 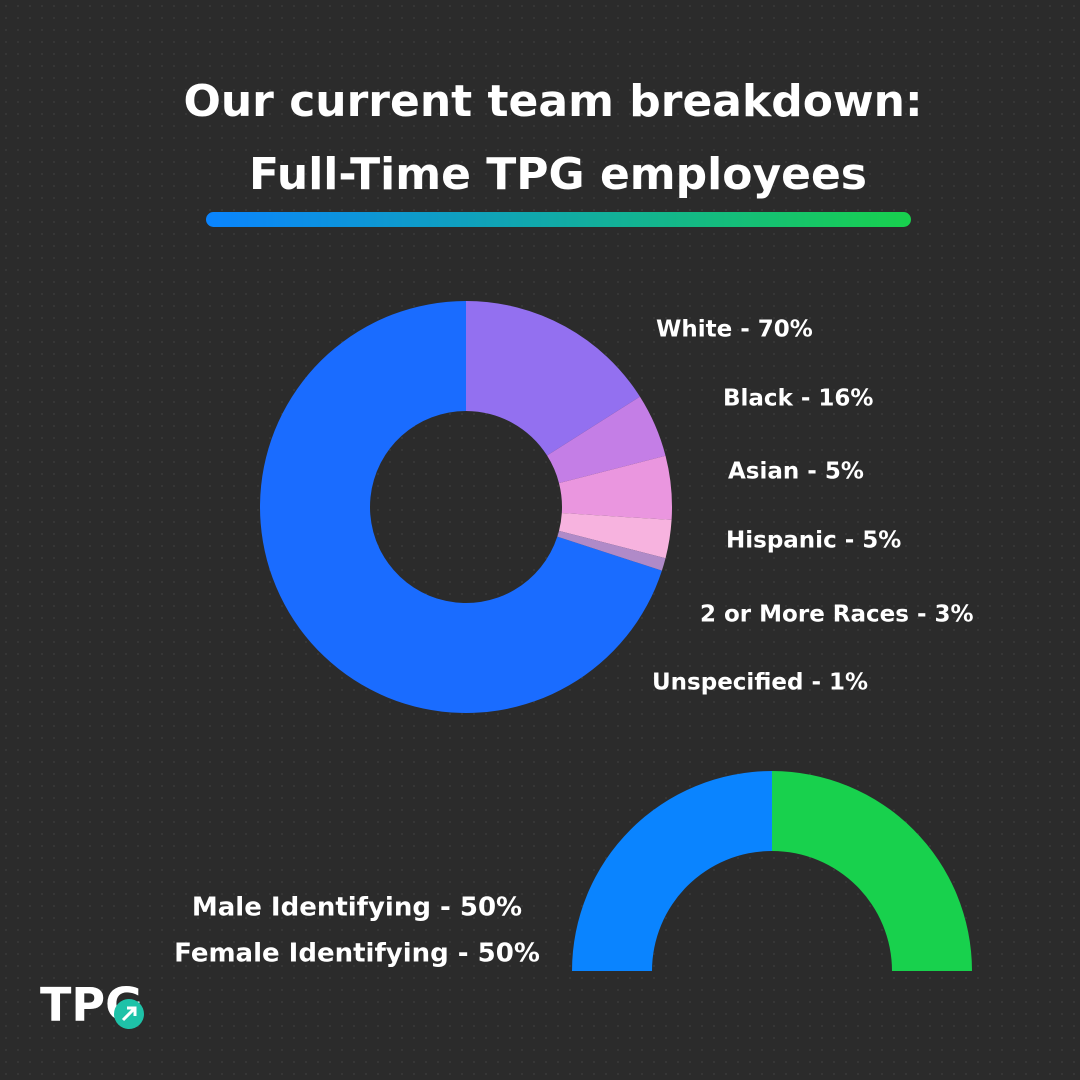 I want to click on legend-label: Unspecified - 1%, so click(x=760, y=683).